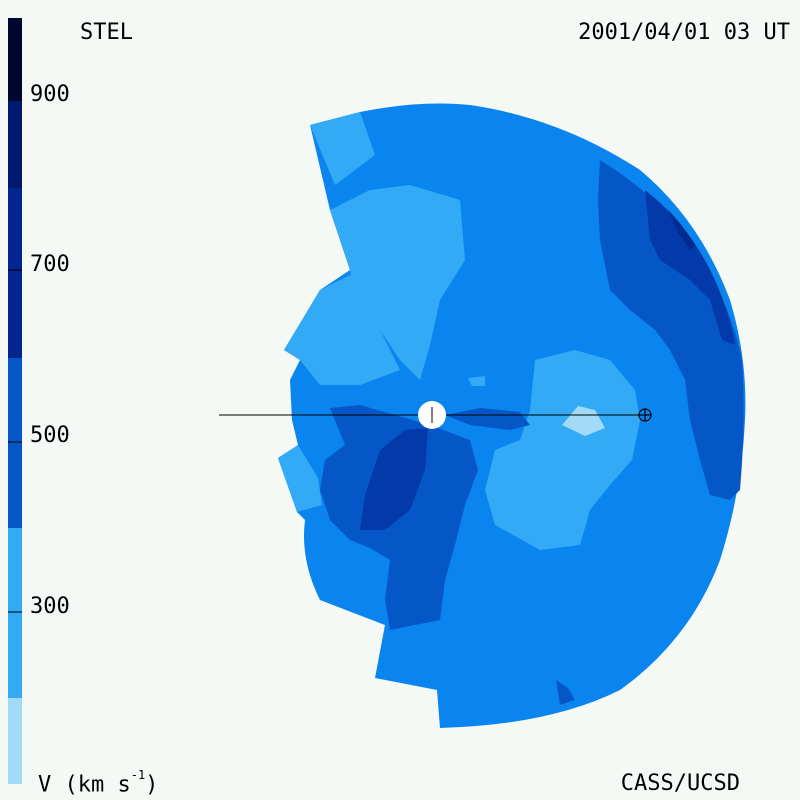 This screenshot has width=800, height=800. What do you see at coordinates (50, 264) in the screenshot?
I see `colorbar-tick-label: 700` at bounding box center [50, 264].